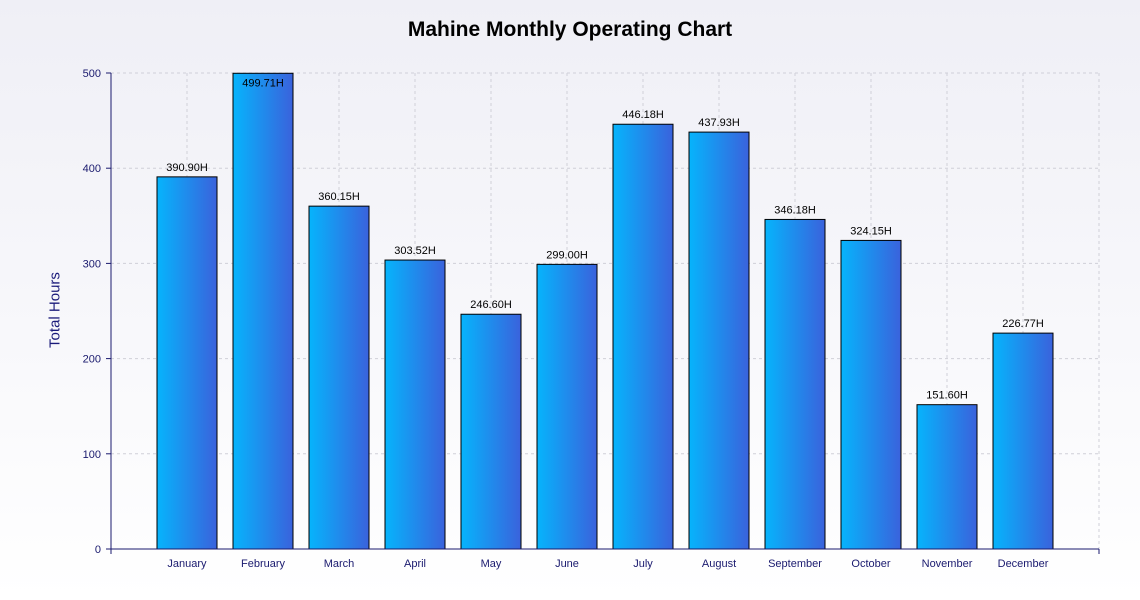  I want to click on chart-title: Mahine Monthly Operating Chart, so click(570, 29).